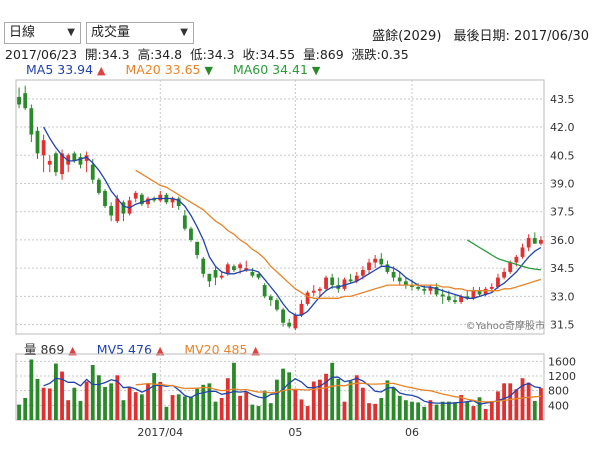 The height and width of the screenshot is (452, 595). Describe the element at coordinates (50, 349) in the screenshot. I see `vol-legend: 量 869 ▲` at that location.